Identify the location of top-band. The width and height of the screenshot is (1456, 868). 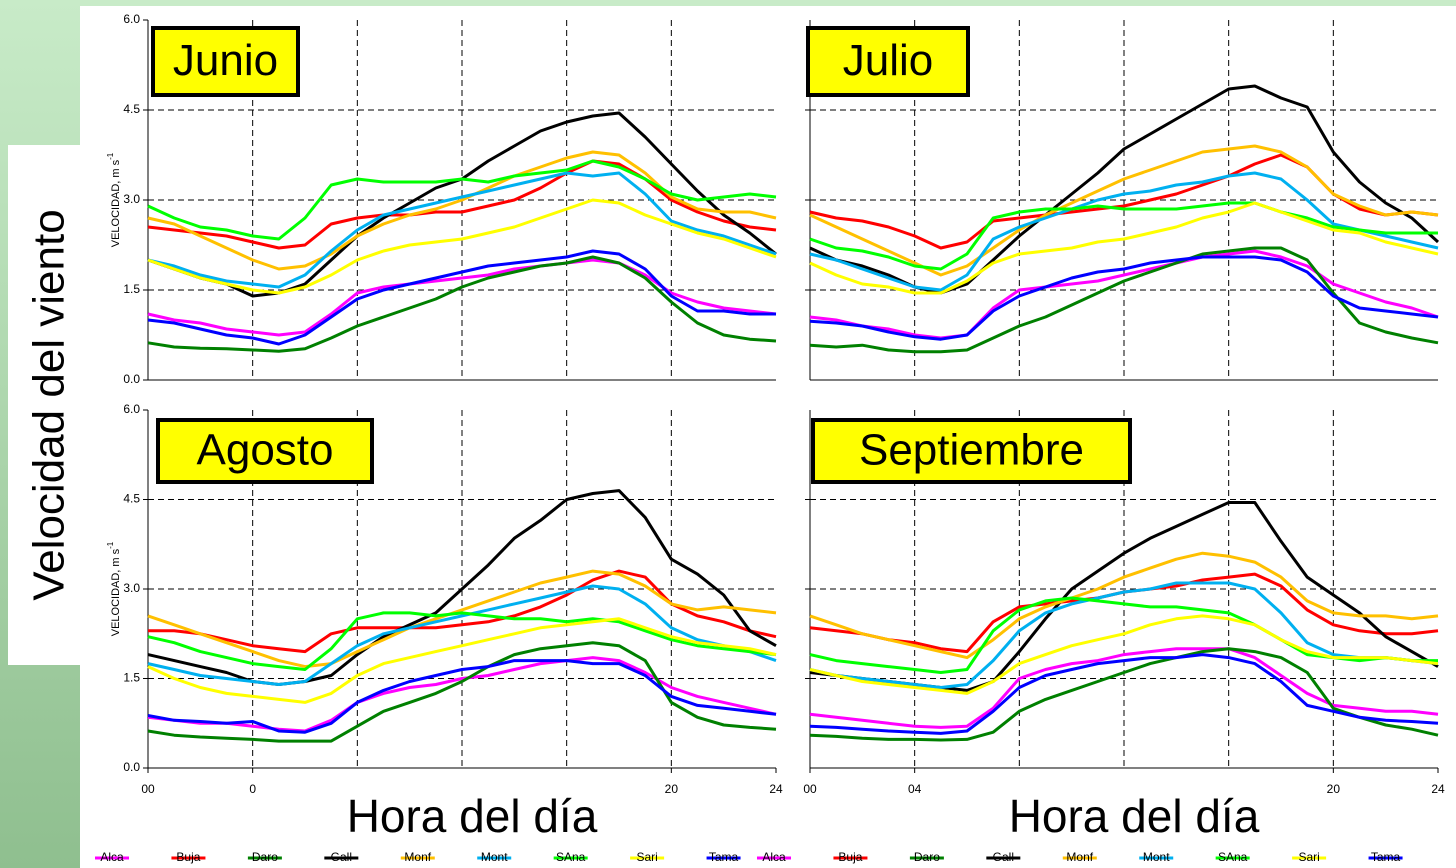
(728, 3).